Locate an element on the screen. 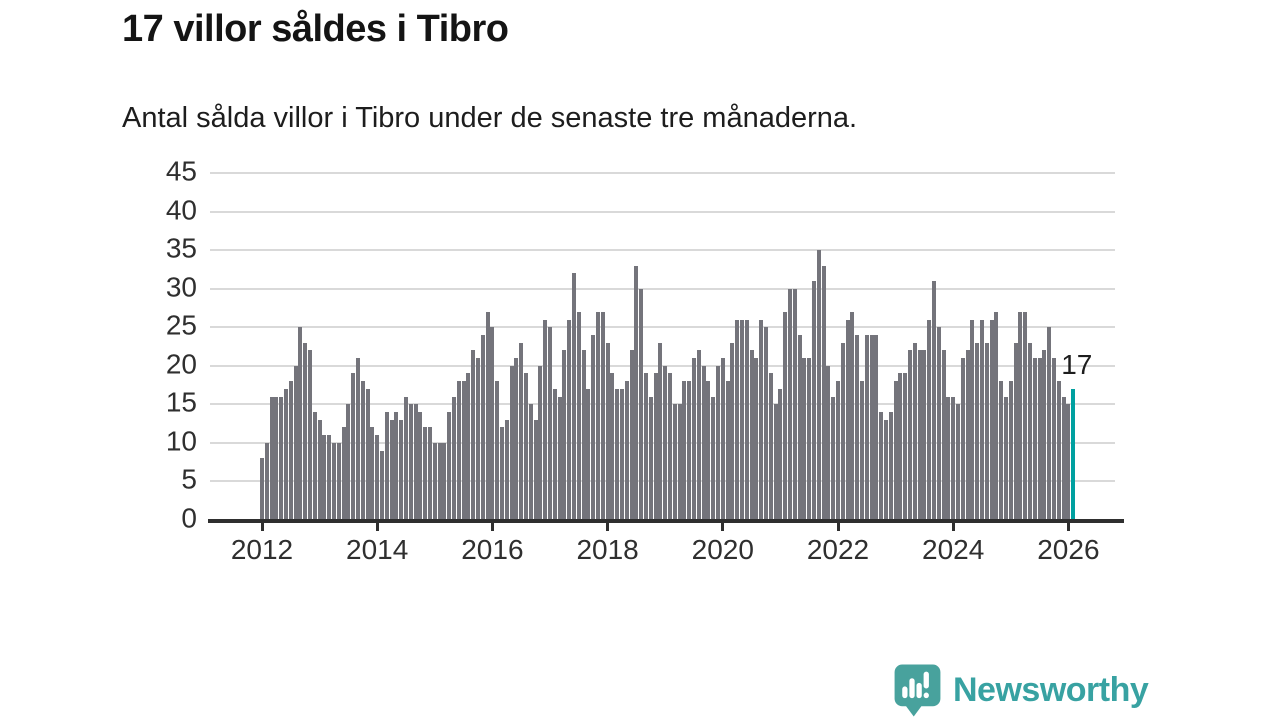  x-axis-label: 2026 is located at coordinates (1068, 549).